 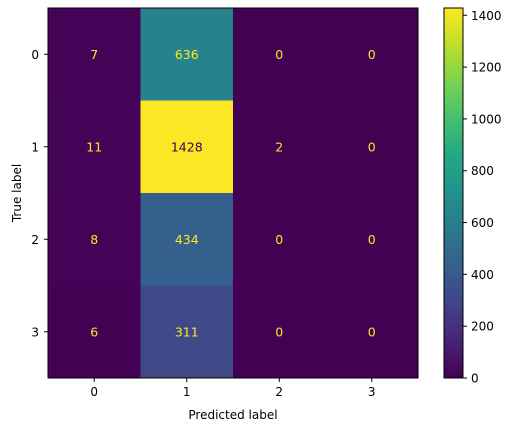 I want to click on colorbar-tick-label: 1200, so click(x=486, y=68).